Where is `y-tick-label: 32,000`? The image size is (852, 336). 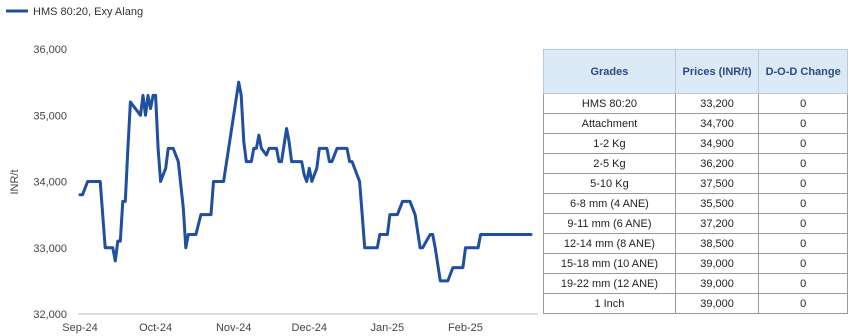 y-tick-label: 32,000 is located at coordinates (50, 315).